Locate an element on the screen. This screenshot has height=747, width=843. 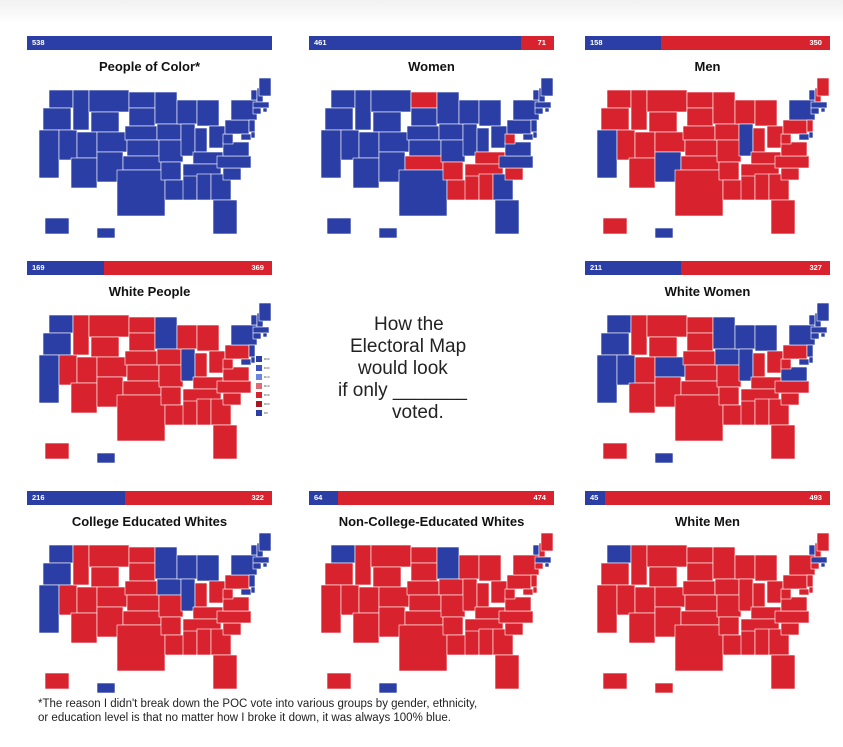
state-ks is located at coordinates (425, 603).